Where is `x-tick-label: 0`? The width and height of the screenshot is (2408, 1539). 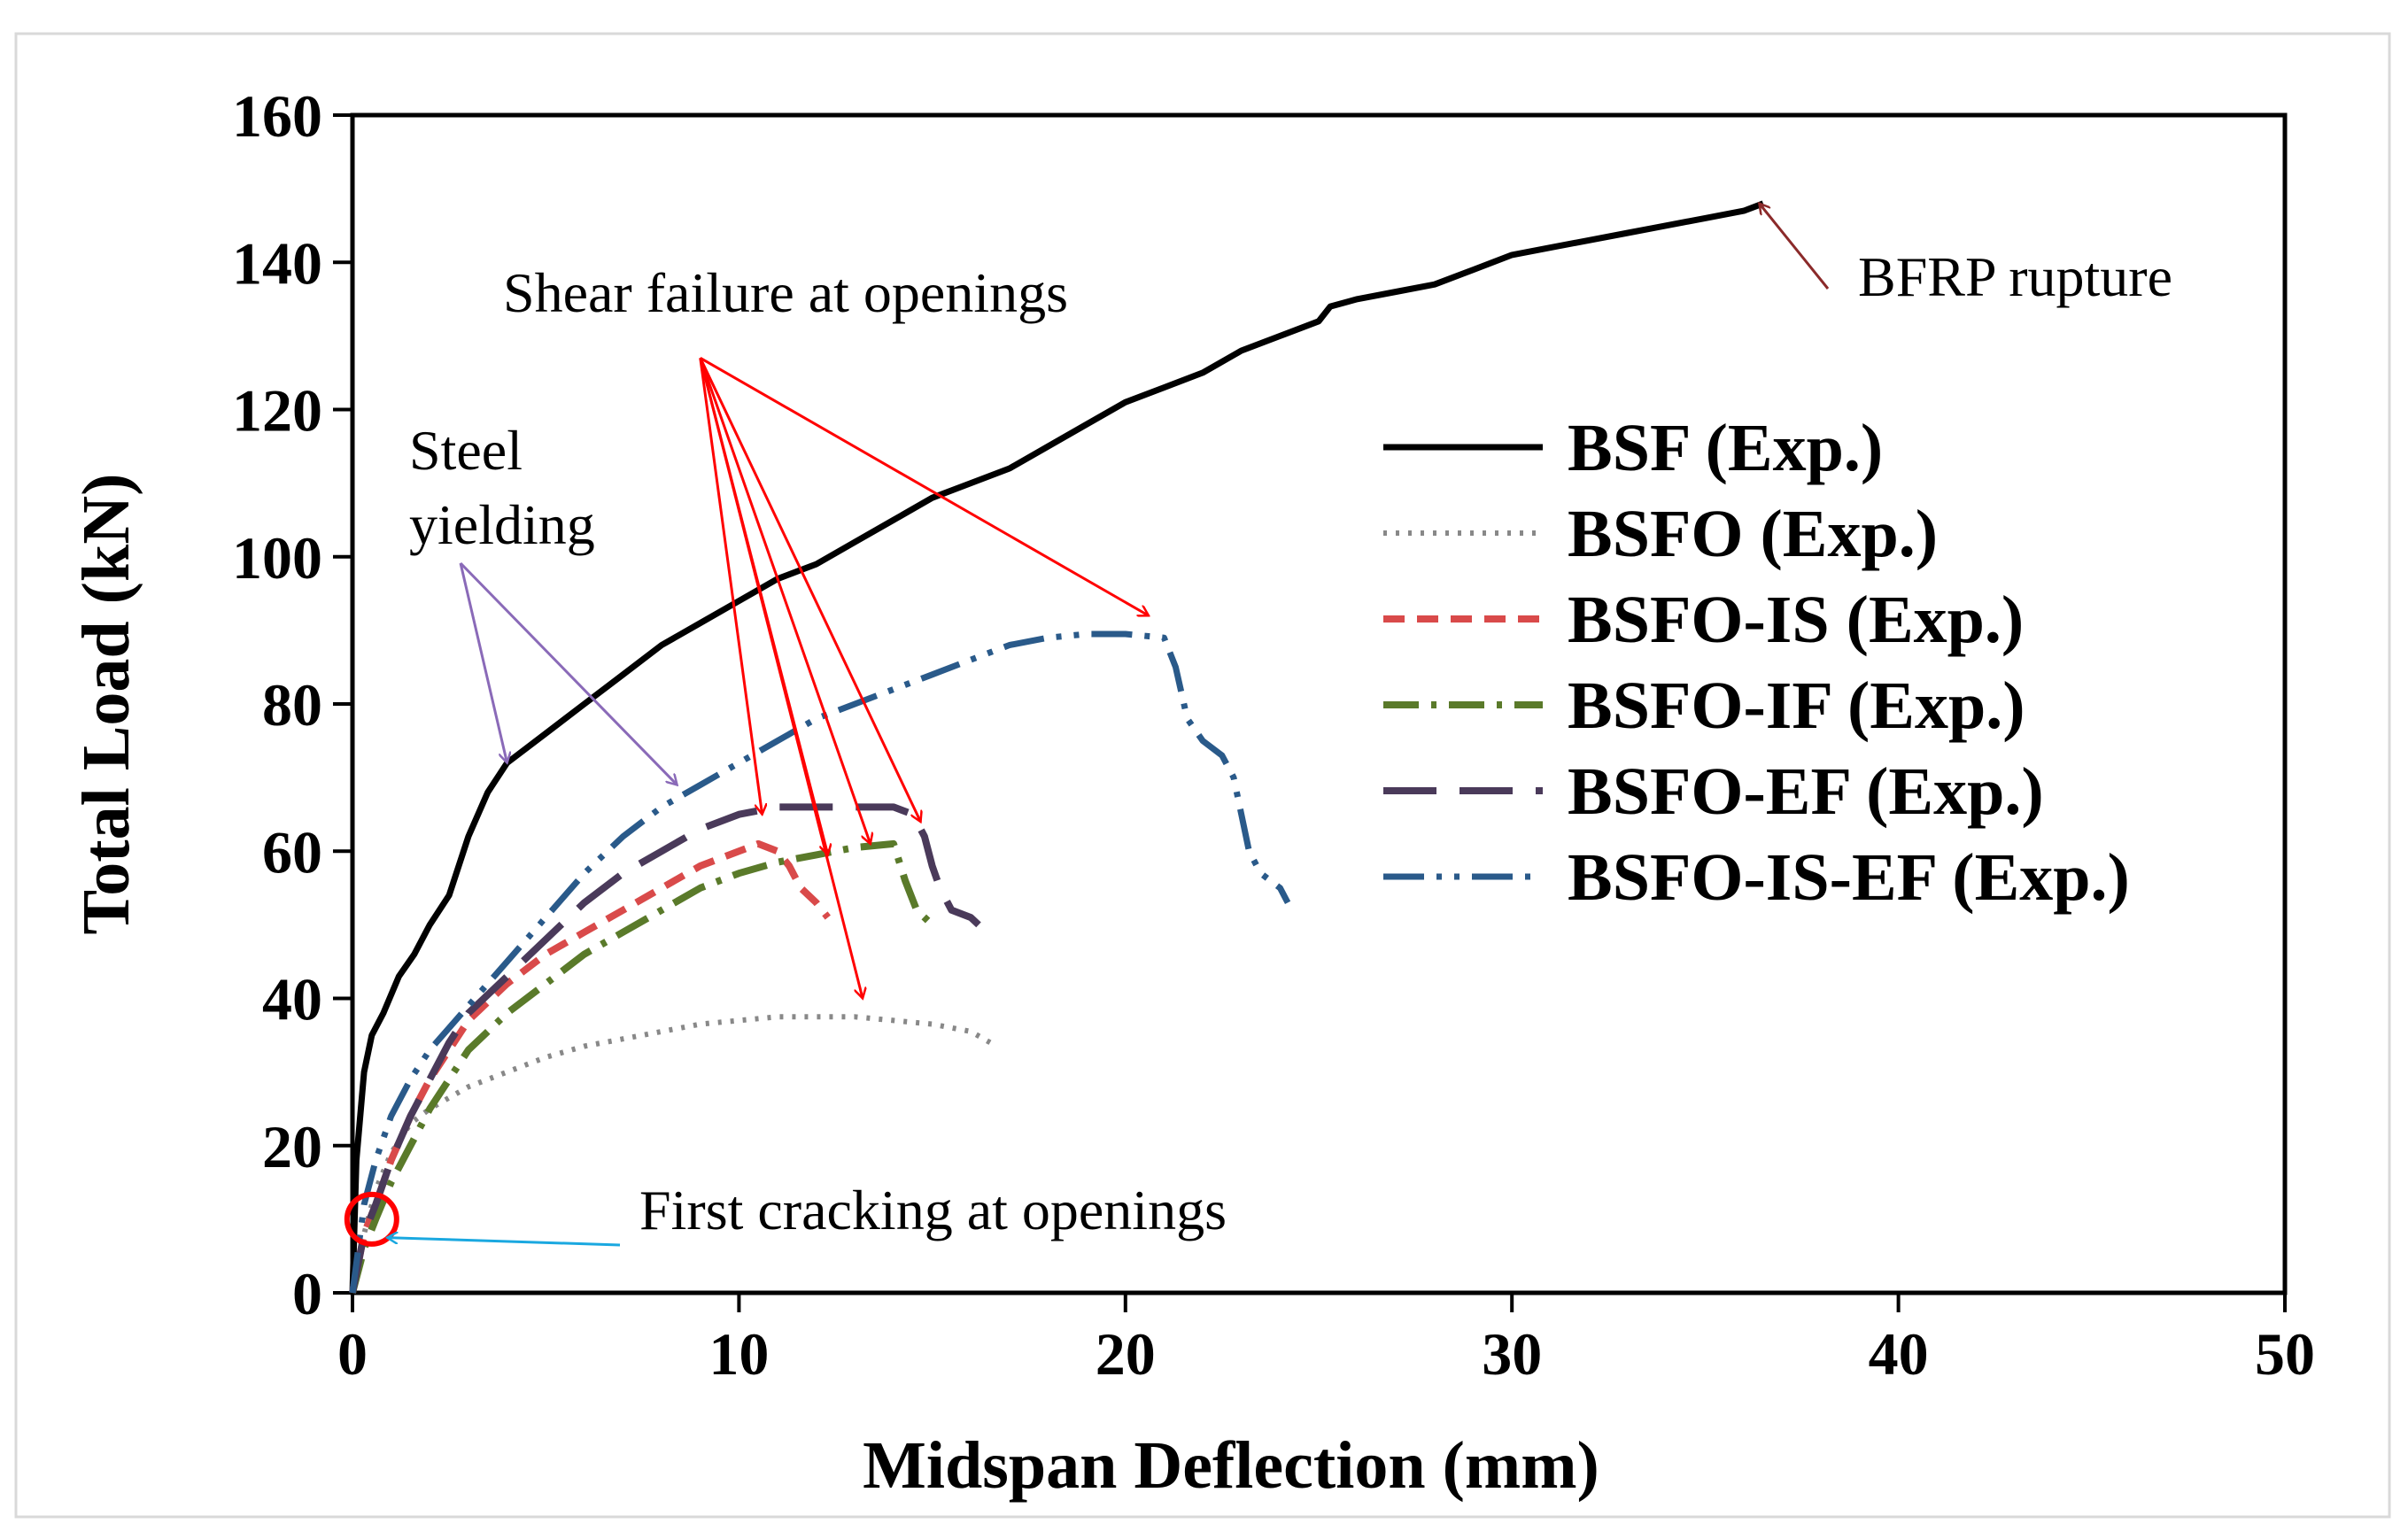
x-tick-label: 0 is located at coordinates (352, 1354).